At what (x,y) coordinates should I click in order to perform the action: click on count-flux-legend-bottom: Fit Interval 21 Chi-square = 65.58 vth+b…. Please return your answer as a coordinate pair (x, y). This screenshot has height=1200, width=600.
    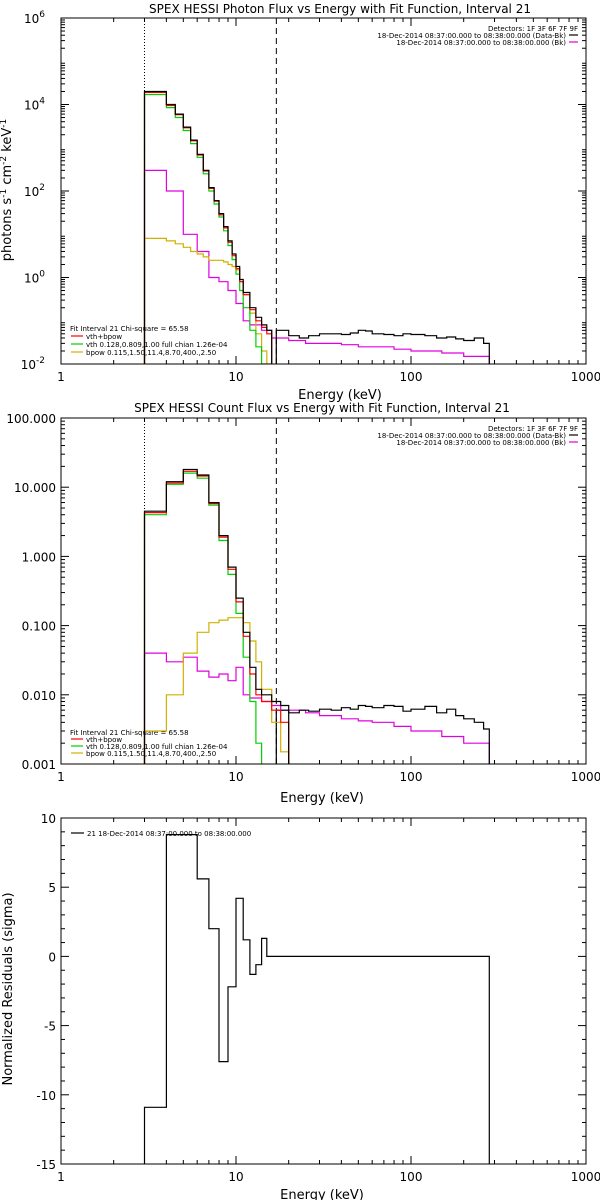
    Looking at the image, I should click on (149, 743).